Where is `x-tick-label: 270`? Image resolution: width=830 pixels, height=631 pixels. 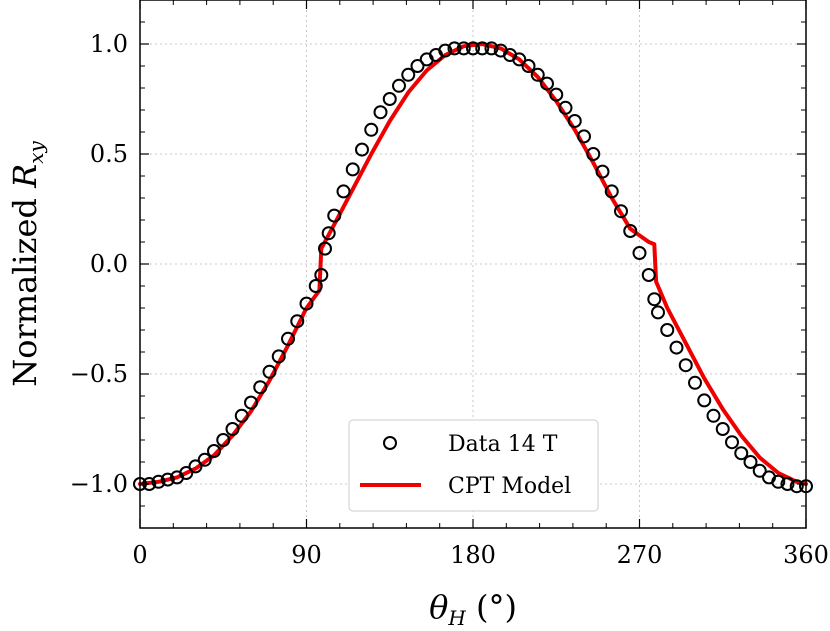 x-tick-label: 270 is located at coordinates (640, 555).